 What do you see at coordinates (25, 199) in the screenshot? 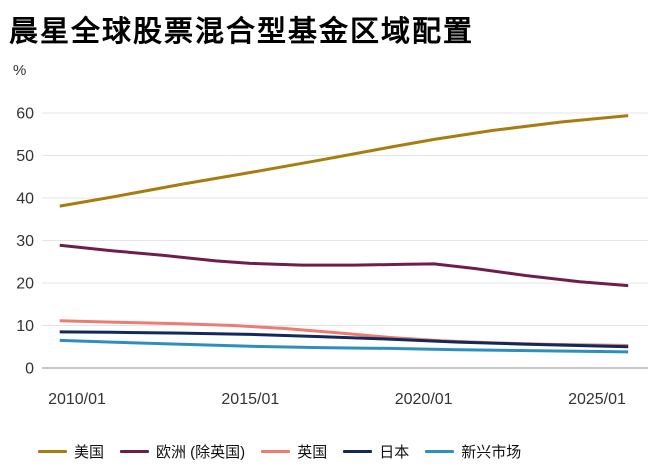
I see `y-tick-label: 40` at bounding box center [25, 199].